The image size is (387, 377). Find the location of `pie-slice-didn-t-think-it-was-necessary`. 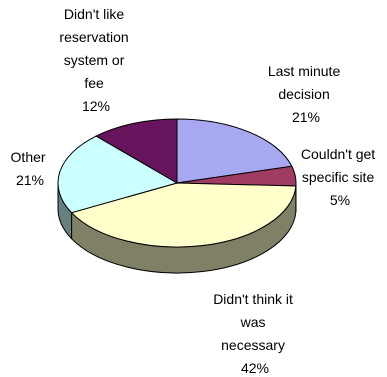

pie-slice-didn-t-think-it-was-necessary is located at coordinates (183, 215).